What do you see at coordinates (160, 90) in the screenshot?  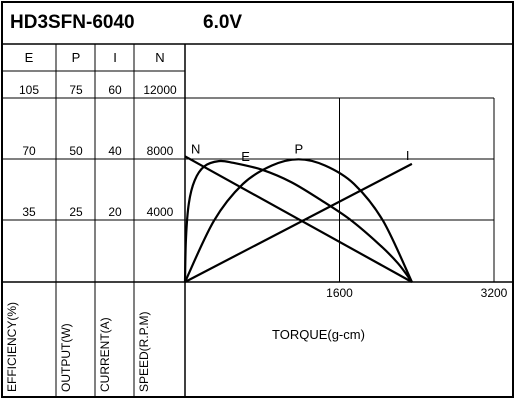 I see `y-tick-label: 12000` at bounding box center [160, 90].